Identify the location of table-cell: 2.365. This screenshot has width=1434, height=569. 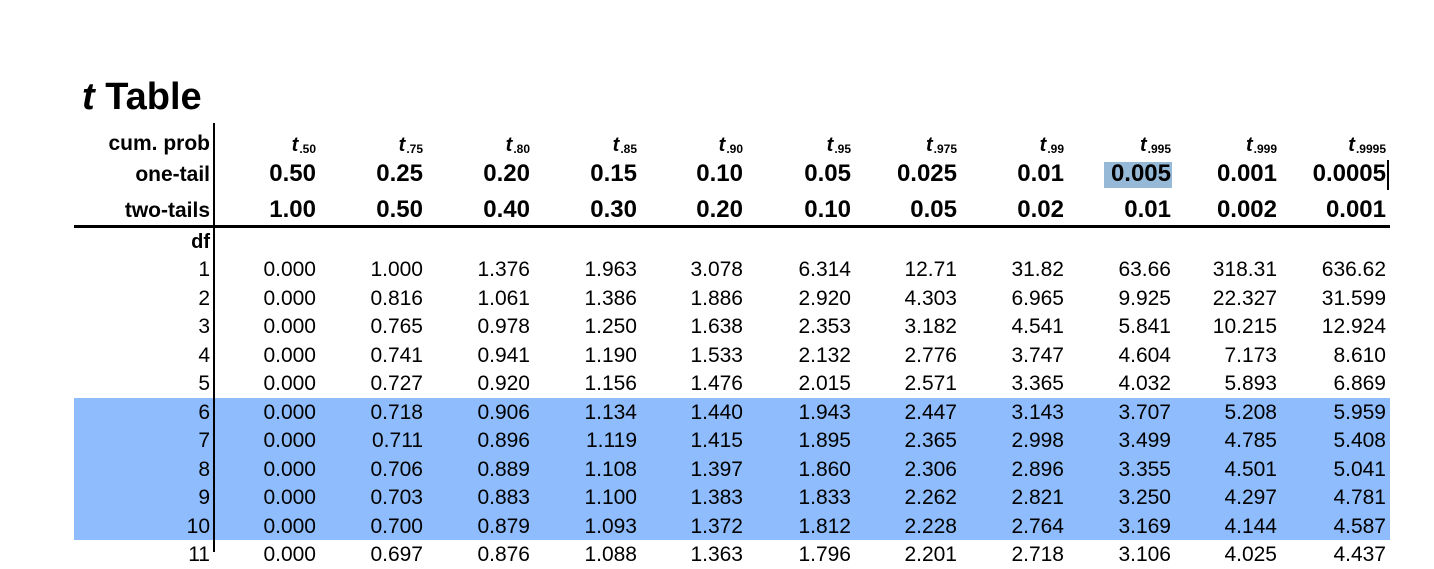
(930, 440).